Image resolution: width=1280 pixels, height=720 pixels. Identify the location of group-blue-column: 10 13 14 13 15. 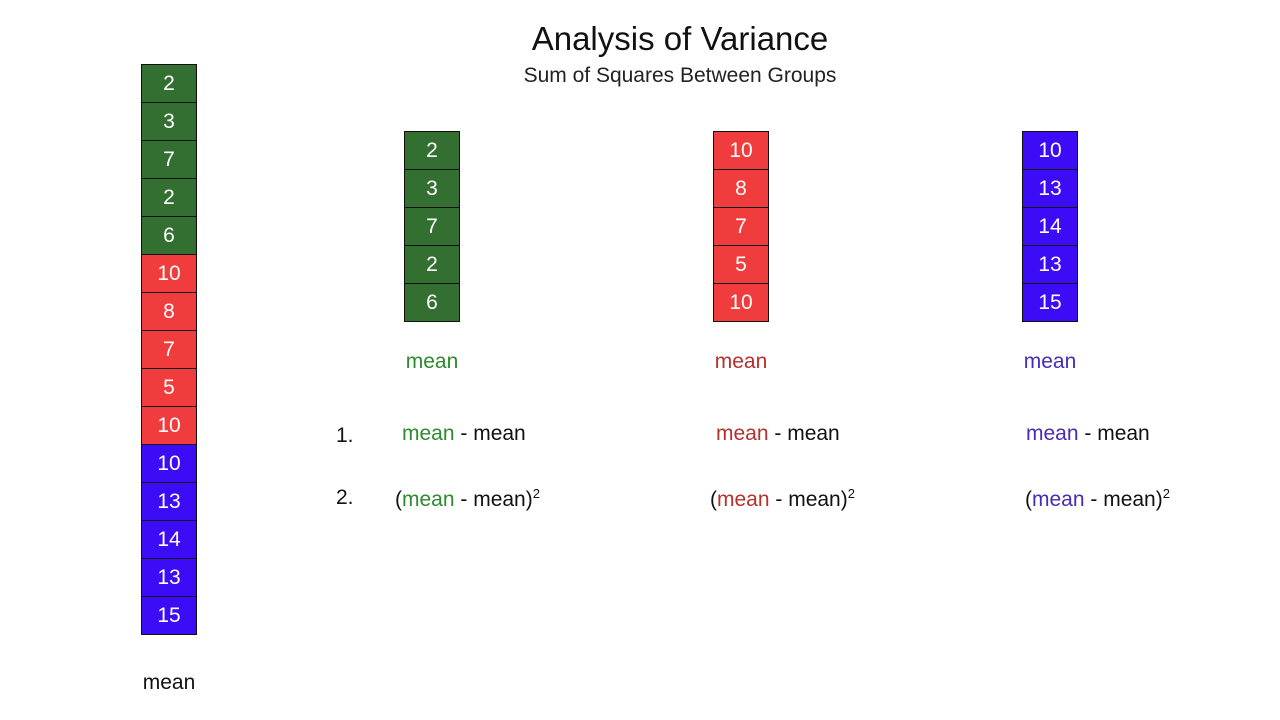
(1050, 226).